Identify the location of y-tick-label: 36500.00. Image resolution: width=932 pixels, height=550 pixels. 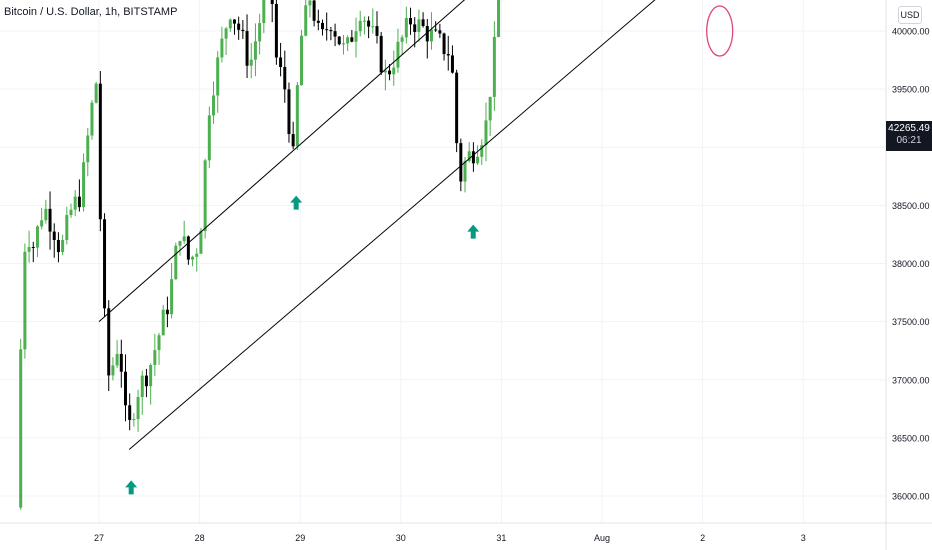
(911, 438).